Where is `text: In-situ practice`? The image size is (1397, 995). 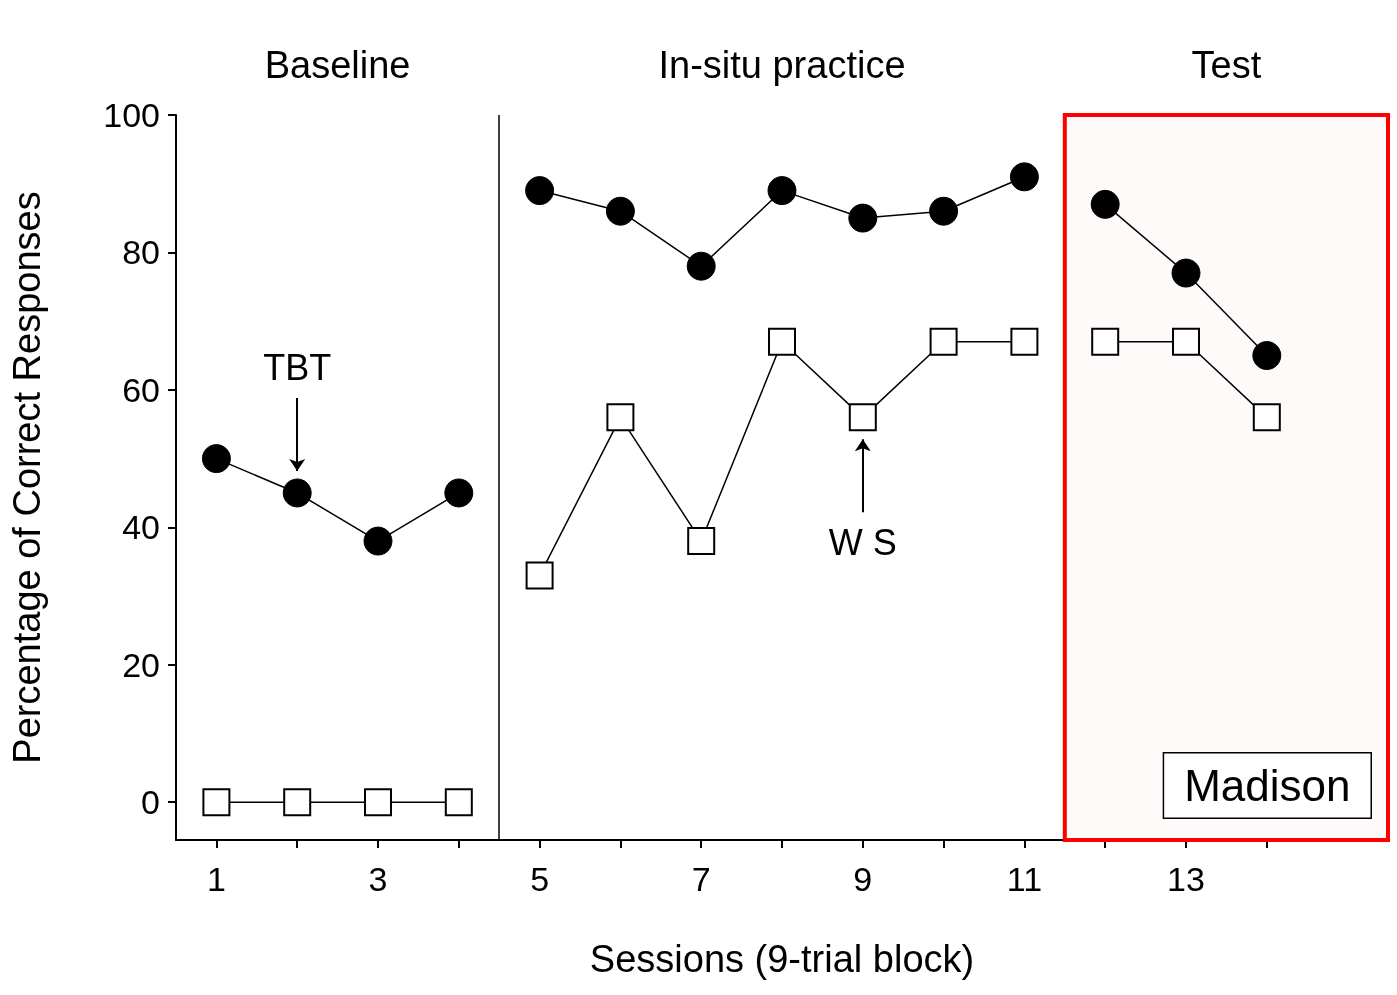
text: In-situ practice is located at coordinates (782, 65).